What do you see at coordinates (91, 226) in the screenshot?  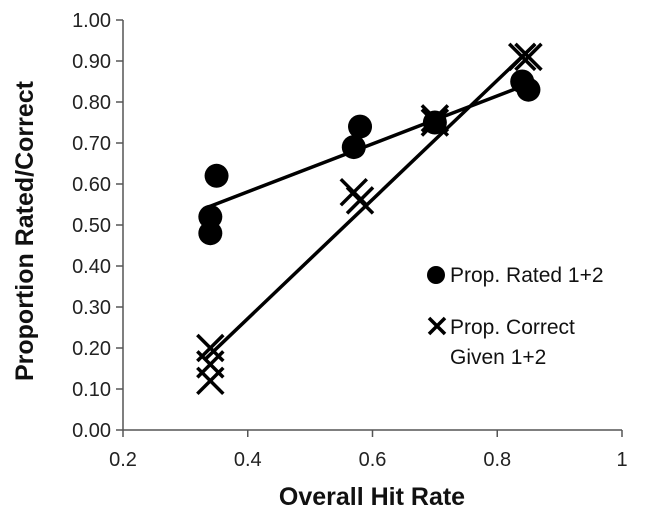 I see `y-tick-label: 0.50` at bounding box center [91, 226].